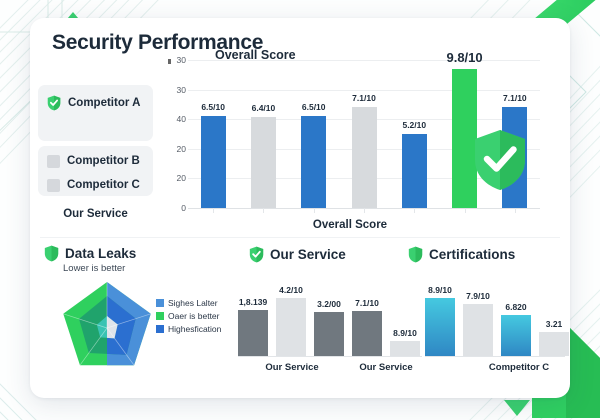  Describe the element at coordinates (181, 119) in the screenshot. I see `y-axis-tick: 40` at that location.